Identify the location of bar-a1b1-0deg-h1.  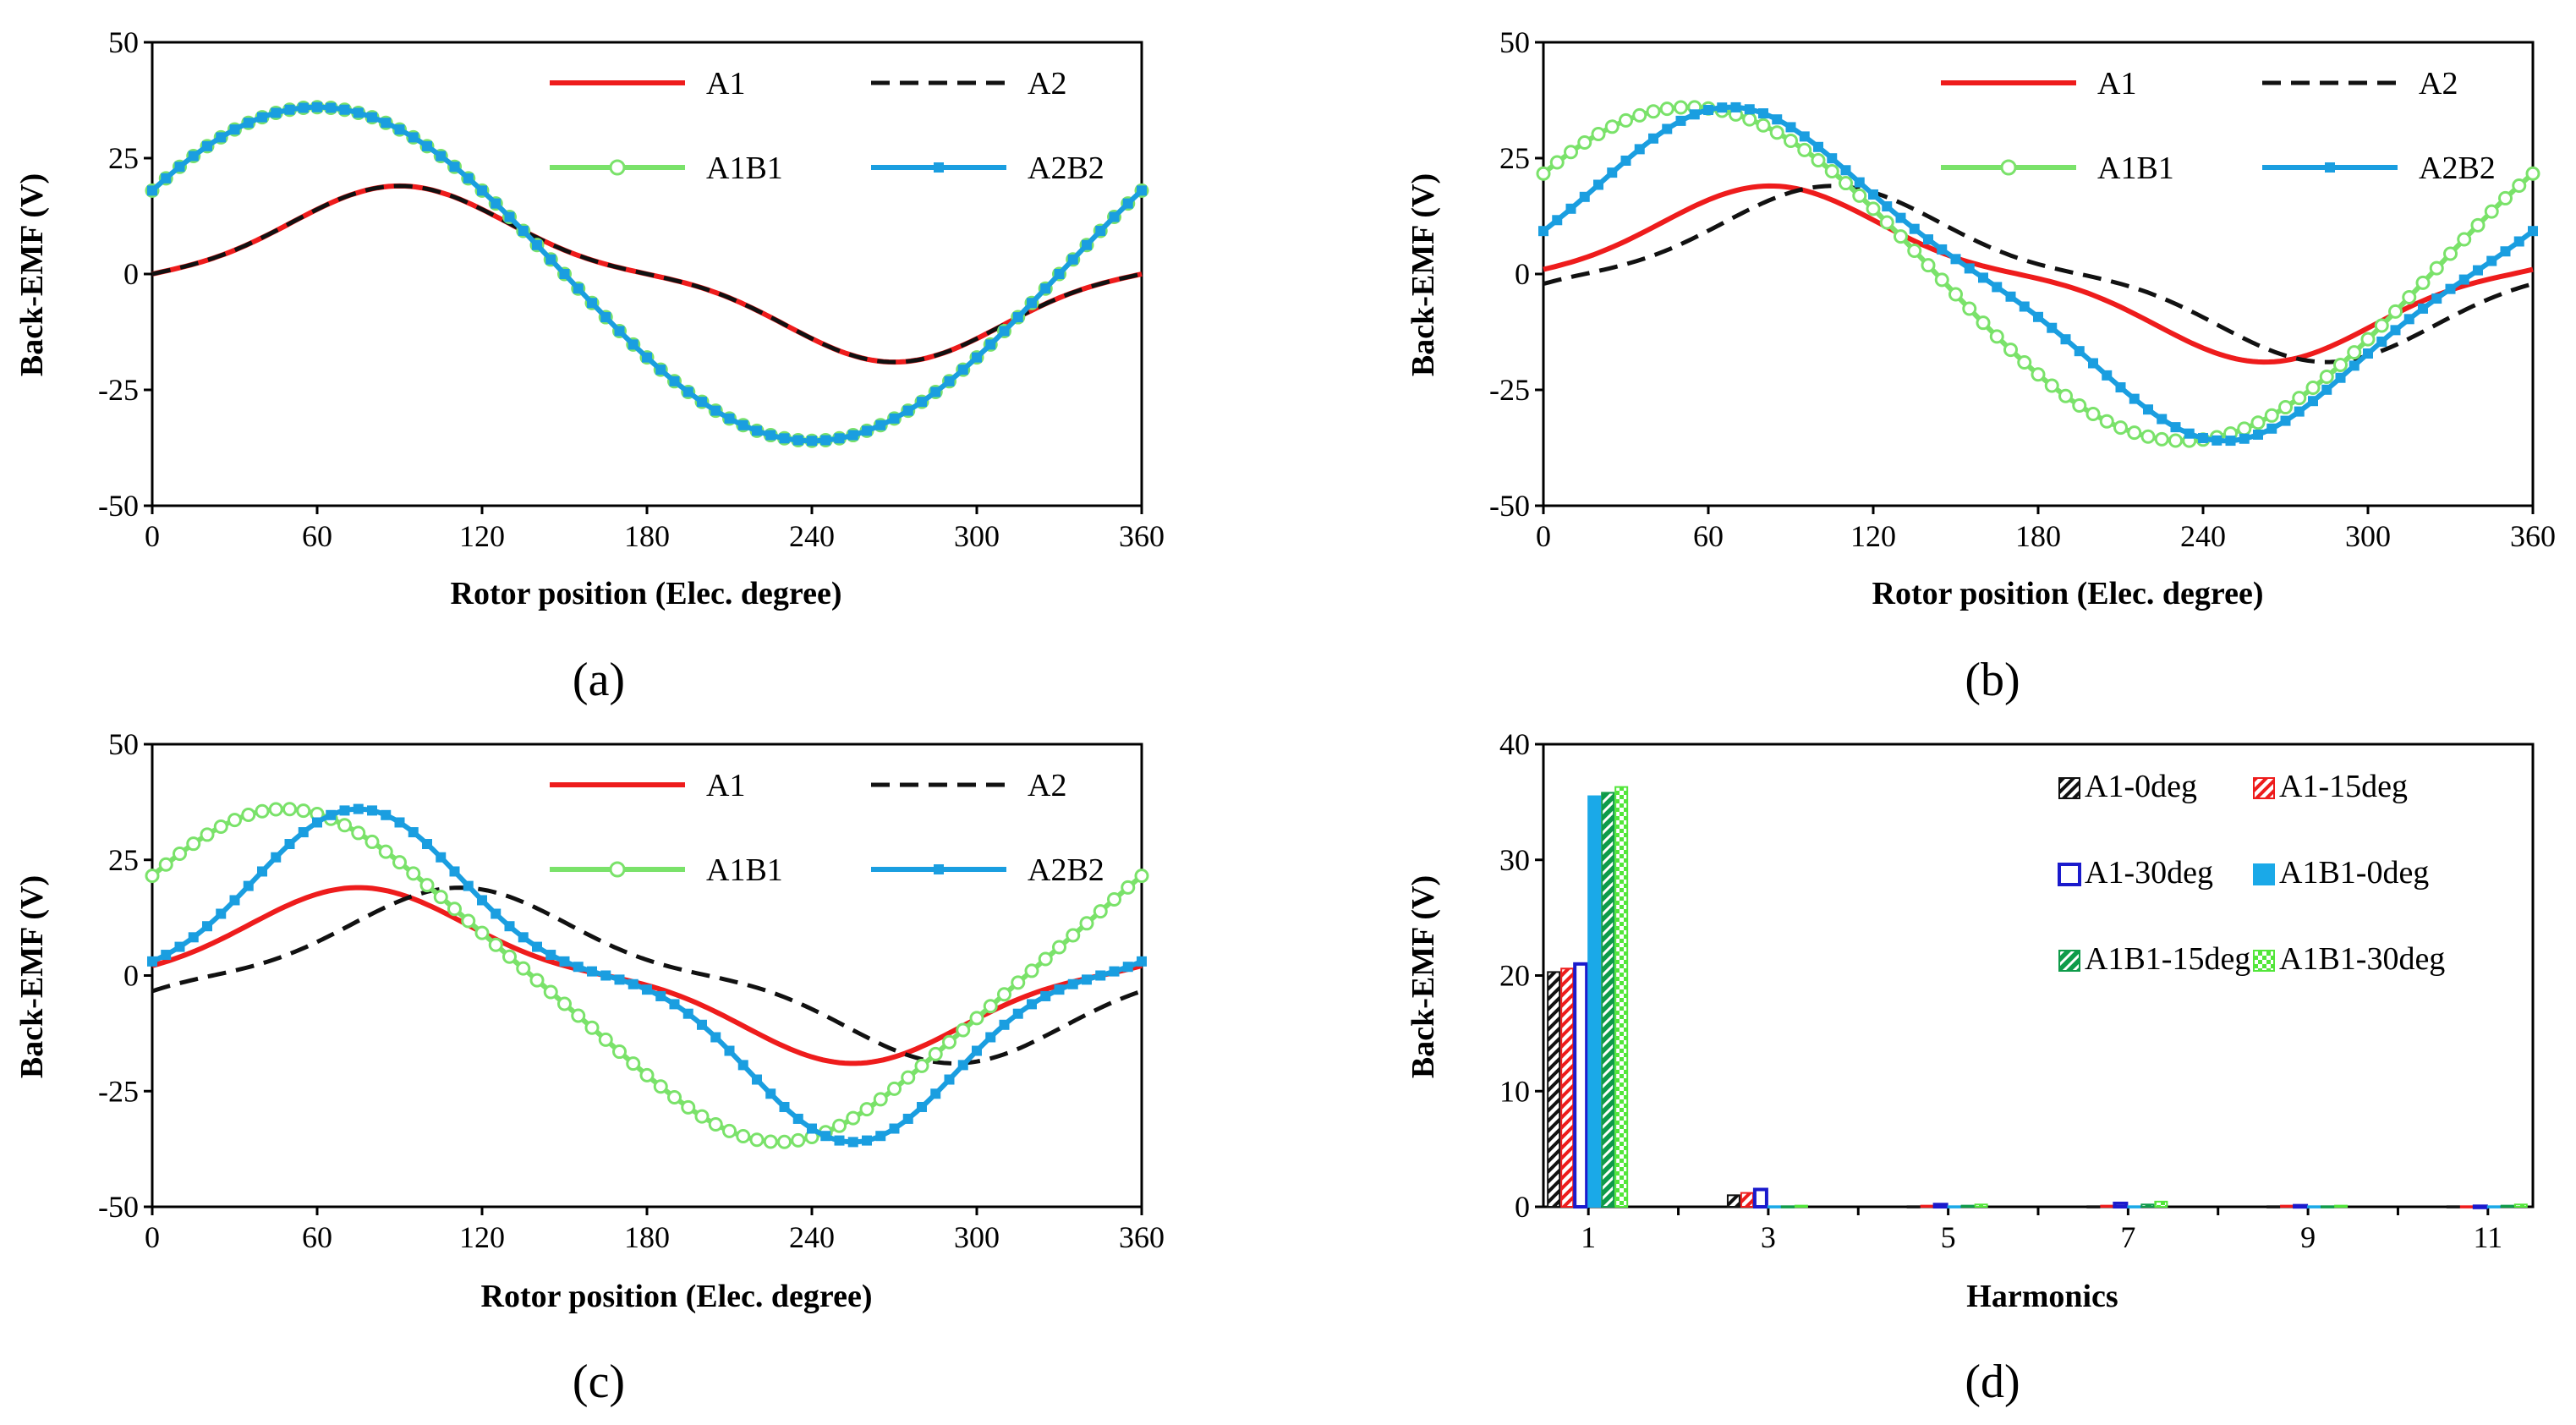
(1594, 1001).